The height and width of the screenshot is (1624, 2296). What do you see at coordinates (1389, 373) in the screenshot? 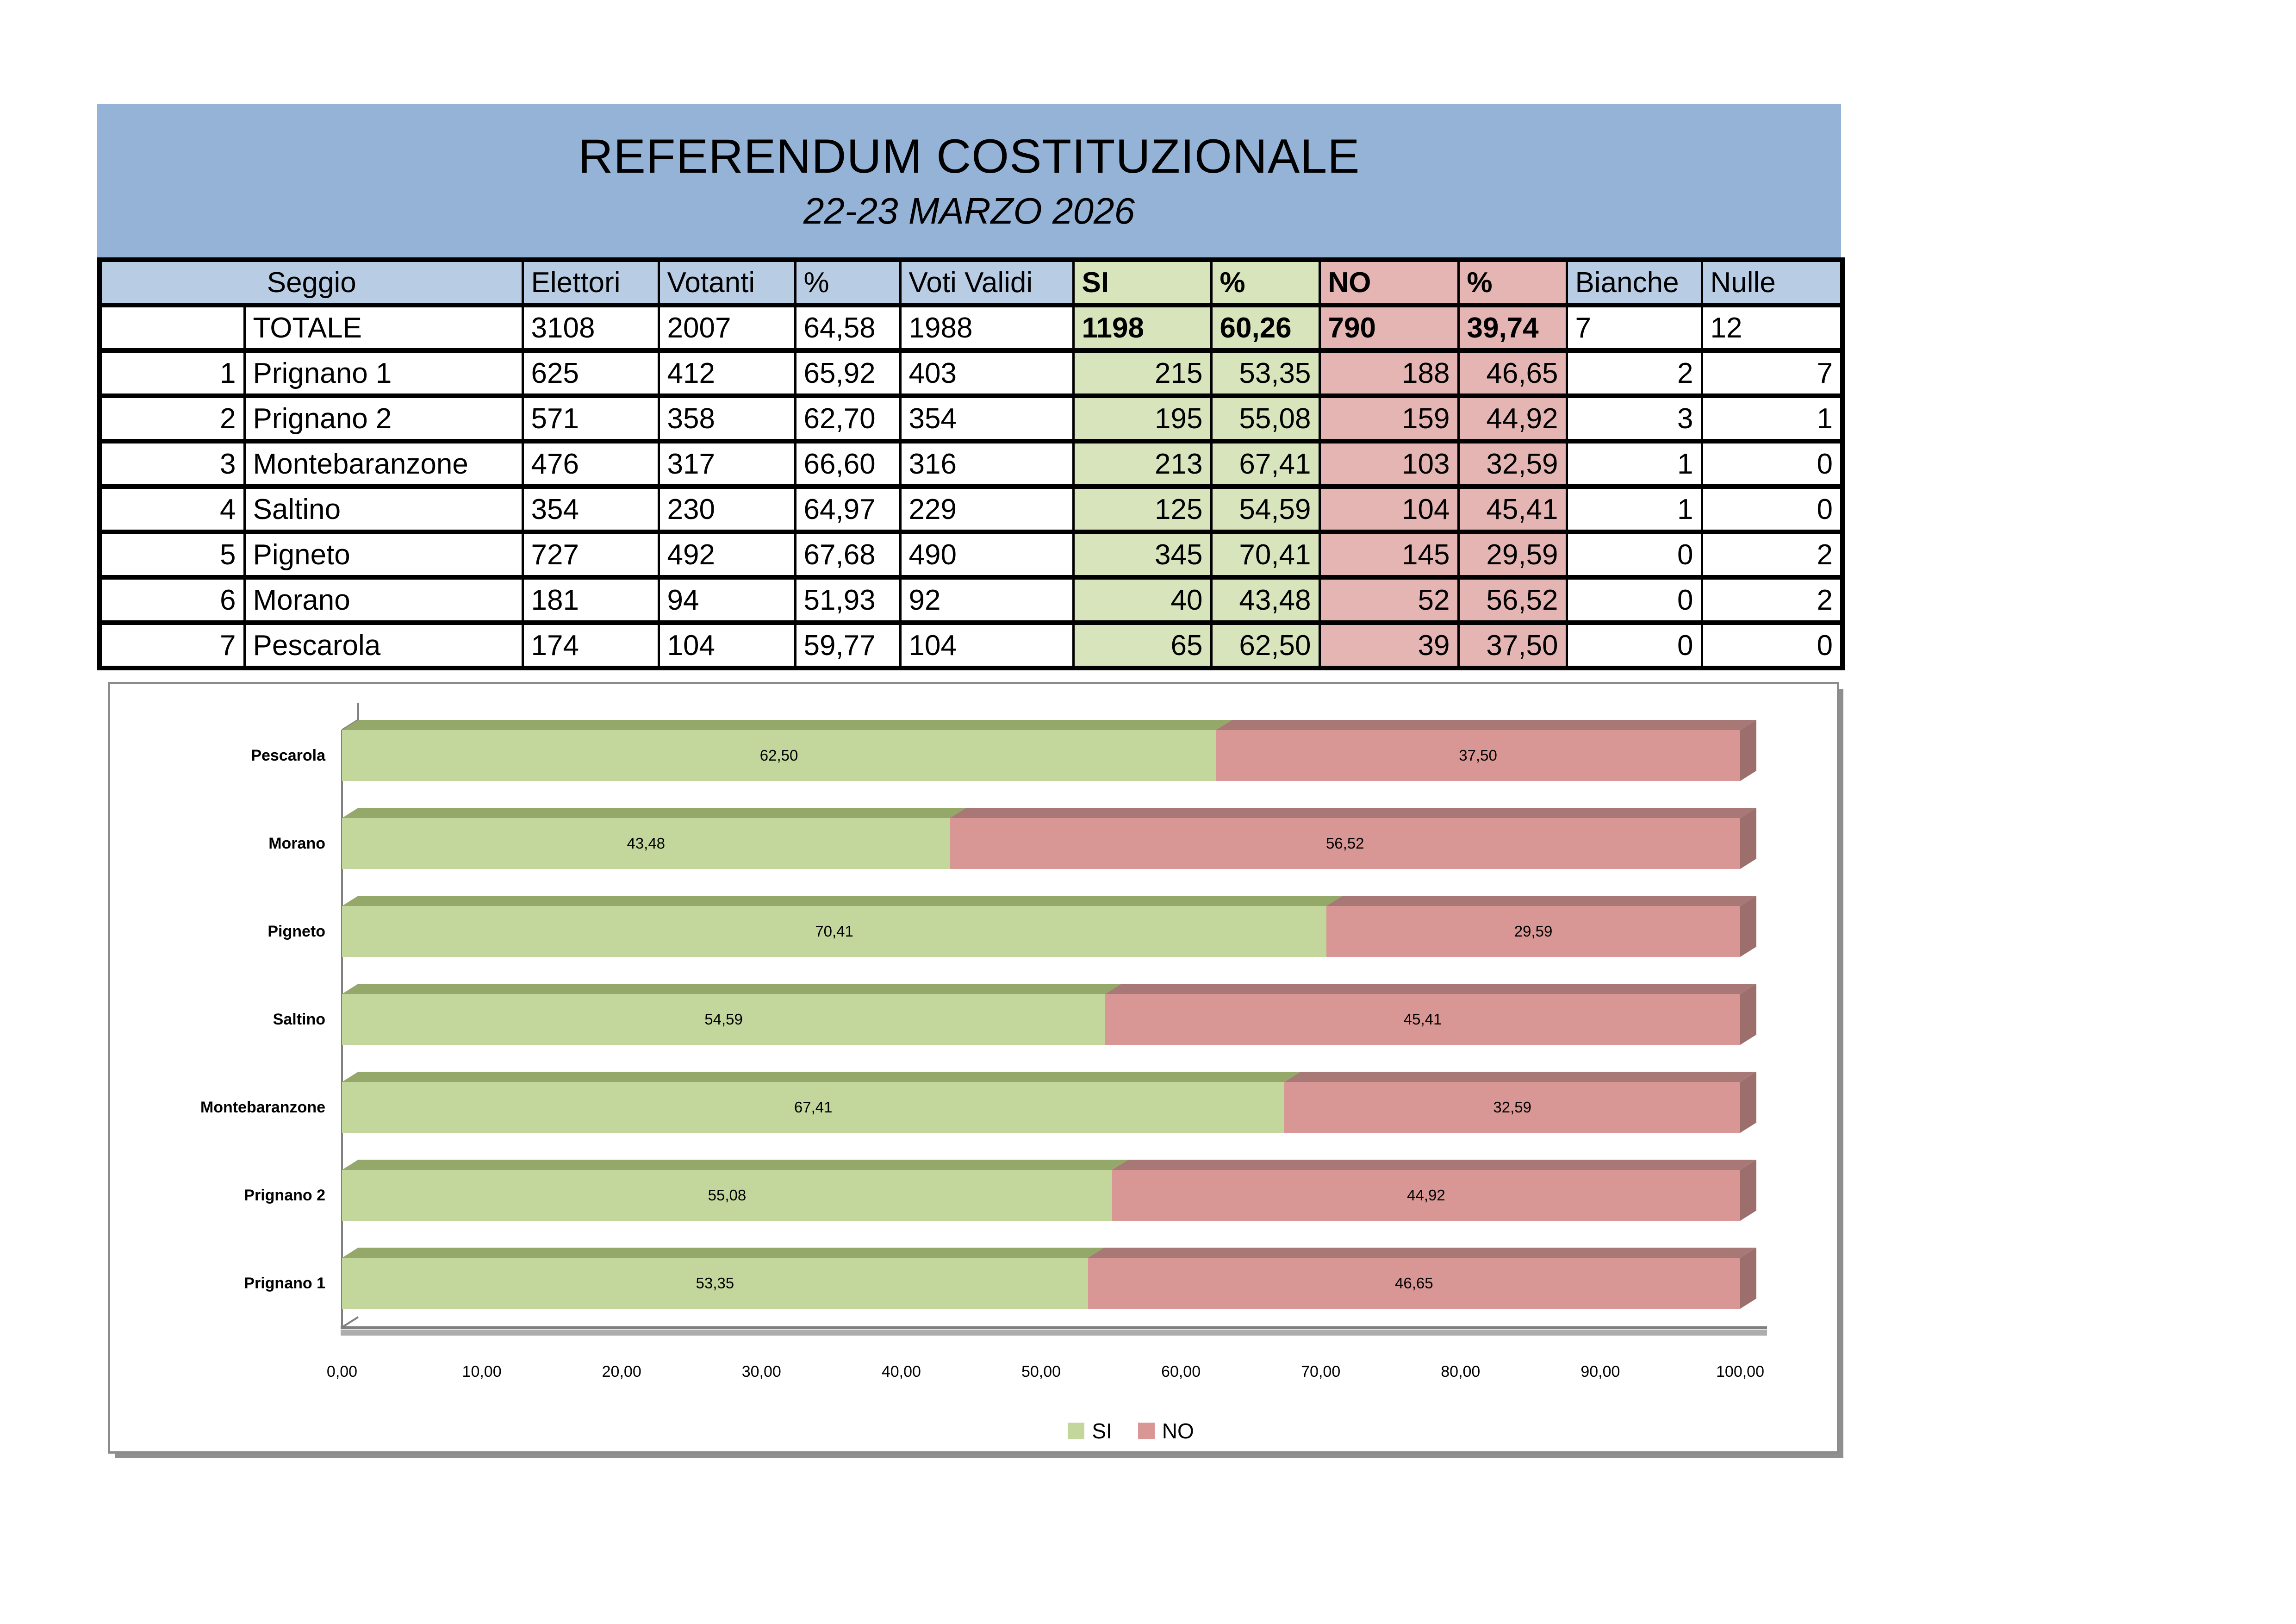
I see `no: 188` at bounding box center [1389, 373].